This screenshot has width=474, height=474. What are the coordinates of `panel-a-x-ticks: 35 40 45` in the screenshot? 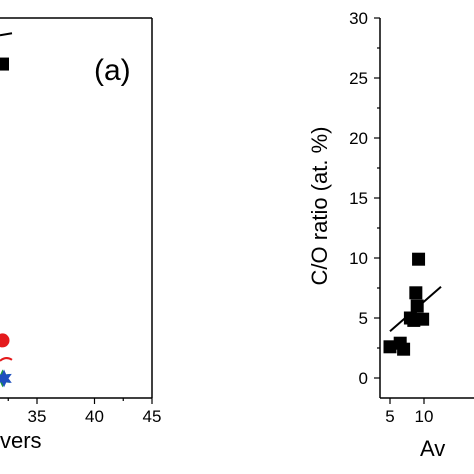 It's located at (84, 412).